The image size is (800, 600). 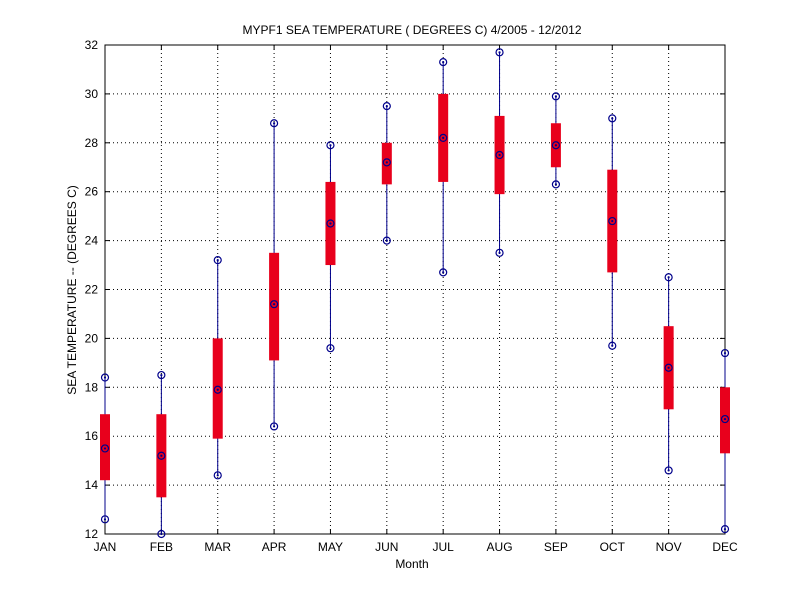 I want to click on box-apr, so click(x=274, y=275).